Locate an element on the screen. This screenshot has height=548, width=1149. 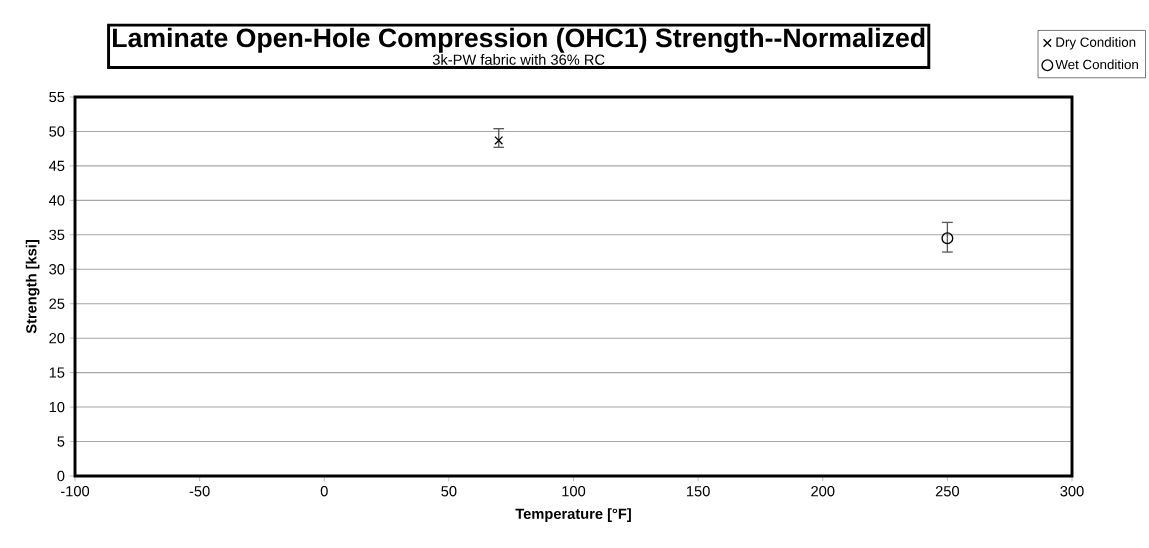
chart-subtitle: 3k-PW fabric with 36% RC is located at coordinates (518, 59).